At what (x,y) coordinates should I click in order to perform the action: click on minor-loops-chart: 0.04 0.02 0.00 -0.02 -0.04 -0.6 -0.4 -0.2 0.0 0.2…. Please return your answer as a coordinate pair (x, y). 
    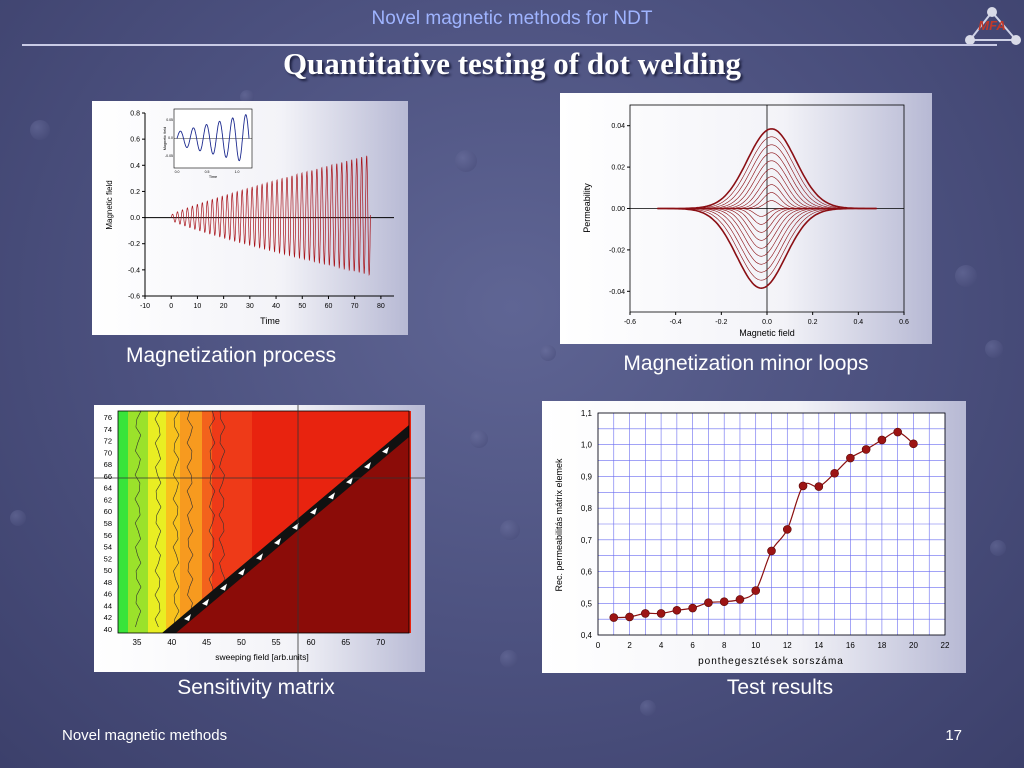
    Looking at the image, I should click on (745, 221).